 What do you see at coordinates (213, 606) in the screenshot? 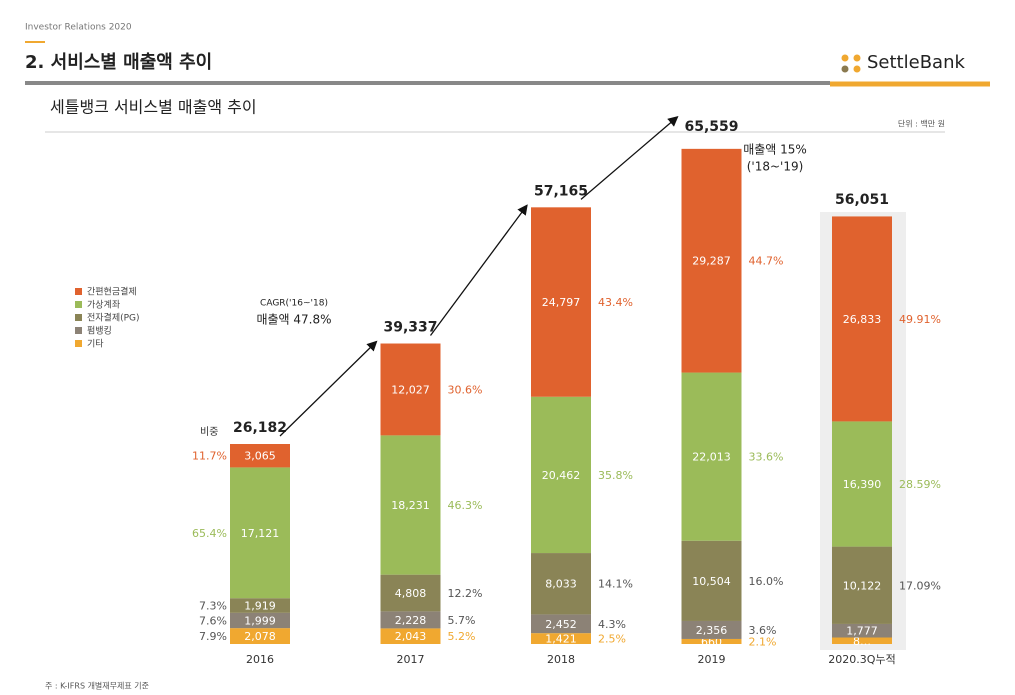
I see `share-label: 7.3%` at bounding box center [213, 606].